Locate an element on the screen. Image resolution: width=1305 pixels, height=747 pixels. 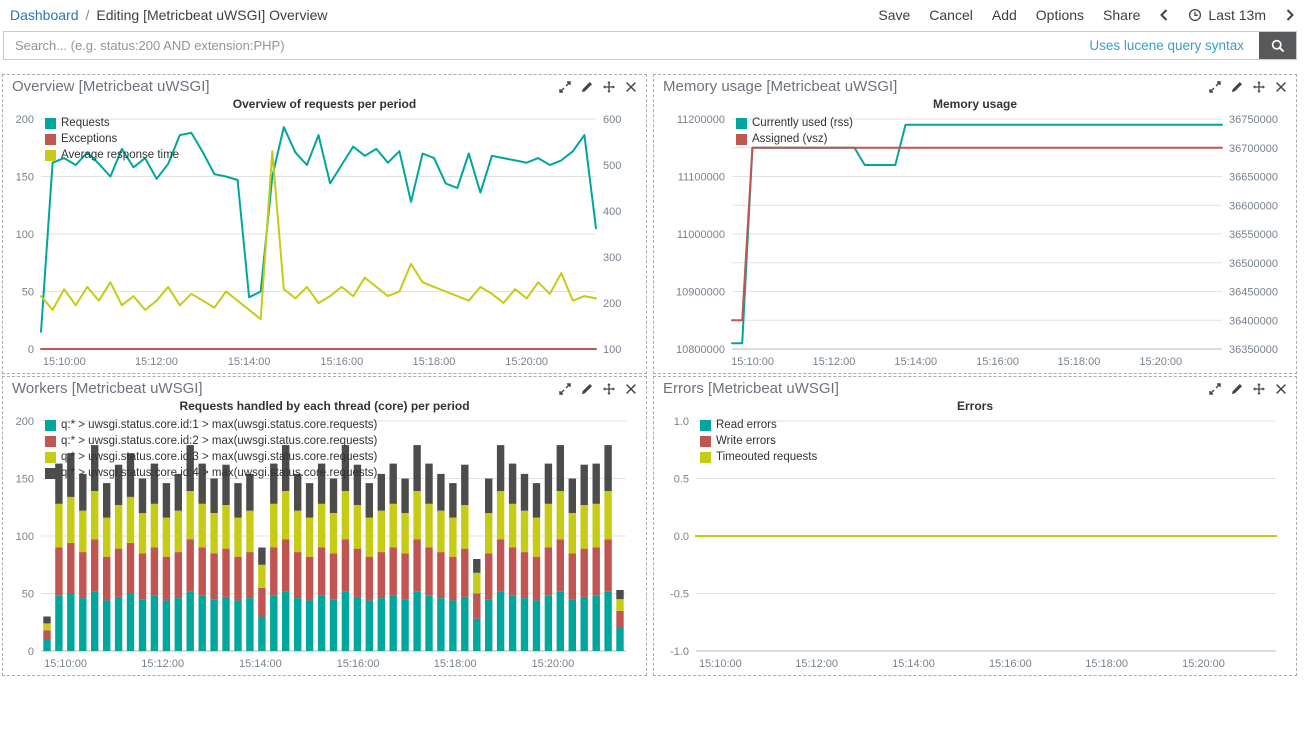
save-button: Save is located at coordinates (894, 15).